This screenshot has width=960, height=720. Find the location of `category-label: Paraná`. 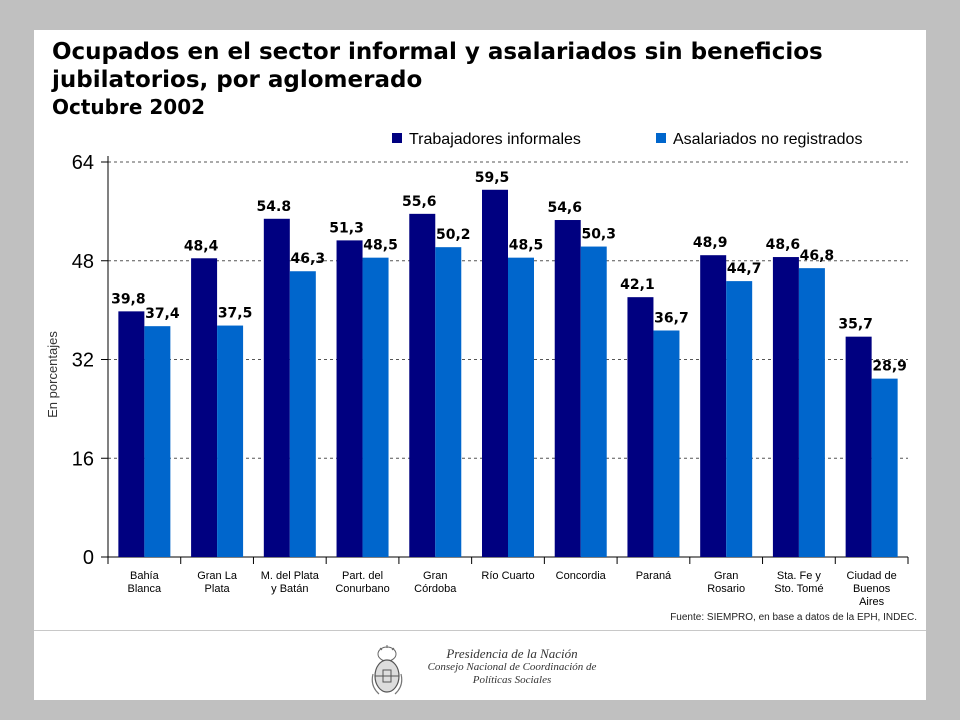

category-label: Paraná is located at coordinates (654, 576).